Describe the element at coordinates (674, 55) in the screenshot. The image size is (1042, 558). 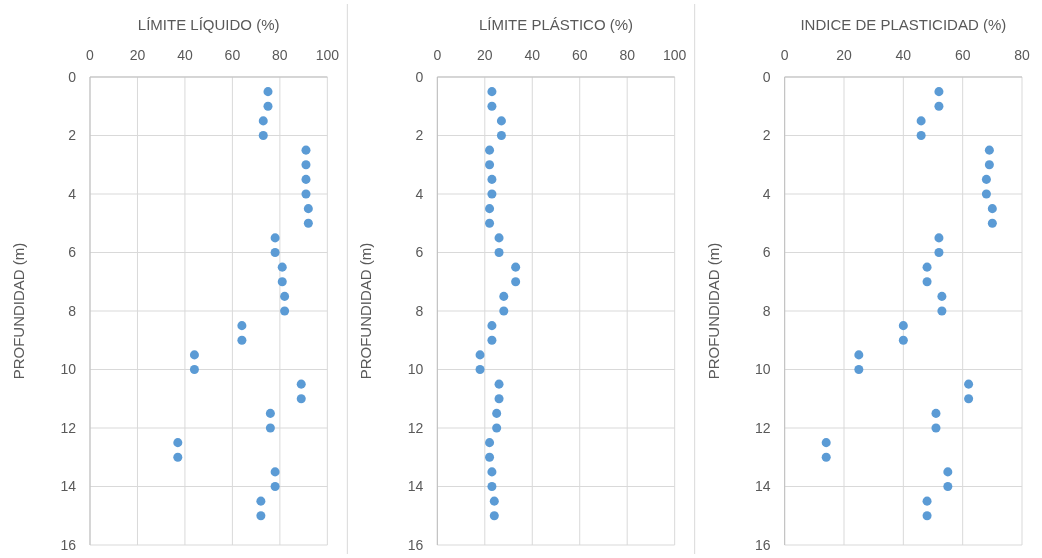
I see `x-tick-label: 100` at that location.